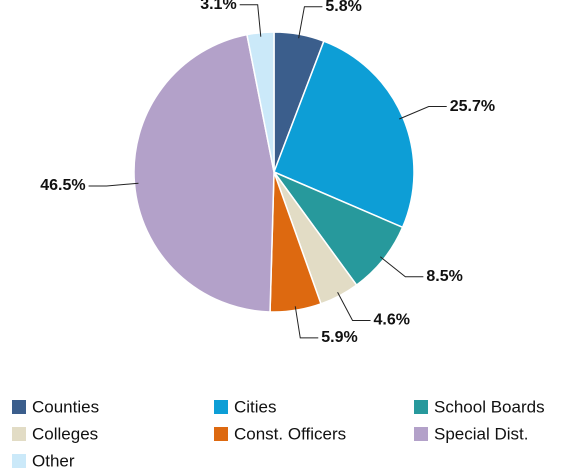  Describe the element at coordinates (481, 433) in the screenshot. I see `legend-label: Special Dist.` at that location.